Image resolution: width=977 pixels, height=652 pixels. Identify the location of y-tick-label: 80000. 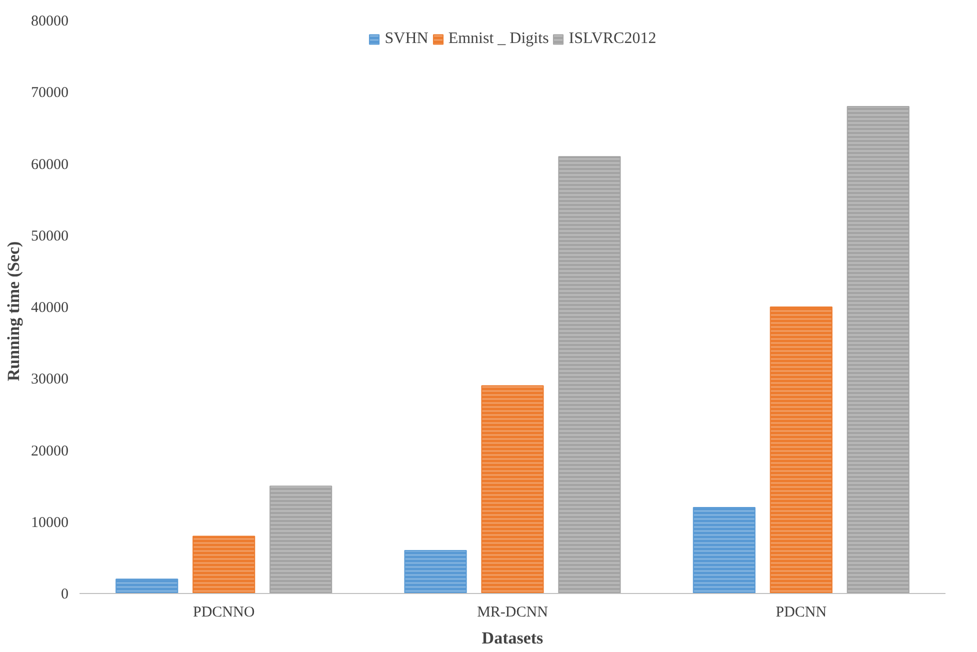
(49, 22).